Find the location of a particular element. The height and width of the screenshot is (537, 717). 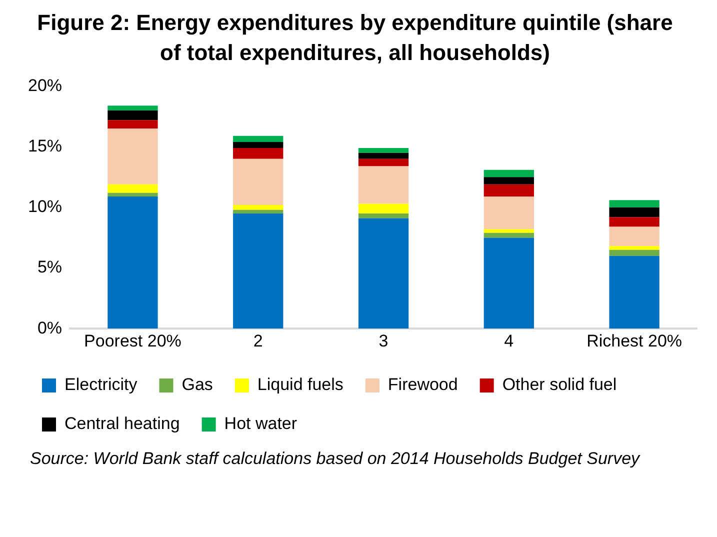

source-note: Source: World Bank staff calculations based on 2014 Households Budget Survey is located at coordinates (336, 459).